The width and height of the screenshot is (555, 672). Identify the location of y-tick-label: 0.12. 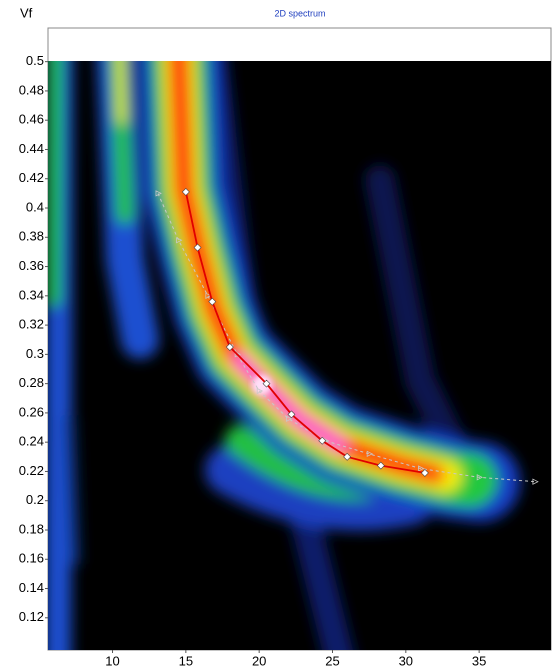
(31, 616).